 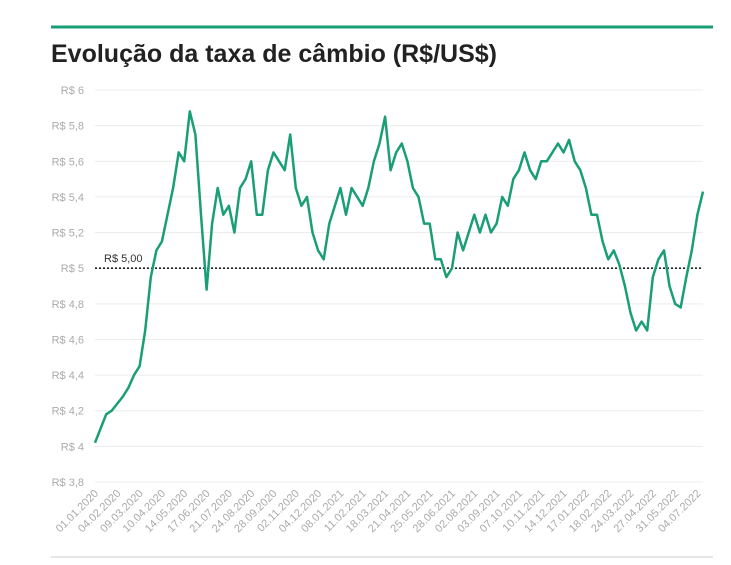 What do you see at coordinates (68, 412) in the screenshot?
I see `y-tick-label: R$ 4,2` at bounding box center [68, 412].